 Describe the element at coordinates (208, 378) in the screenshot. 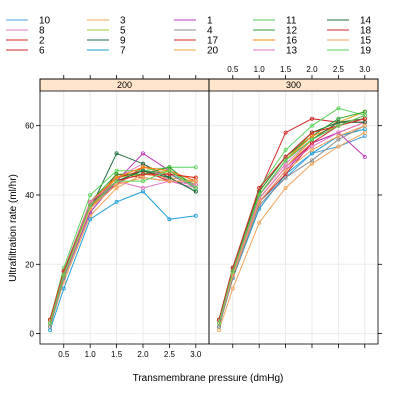

I see `x-axis-title: Transmembrane pressure (dmHg)` at that location.